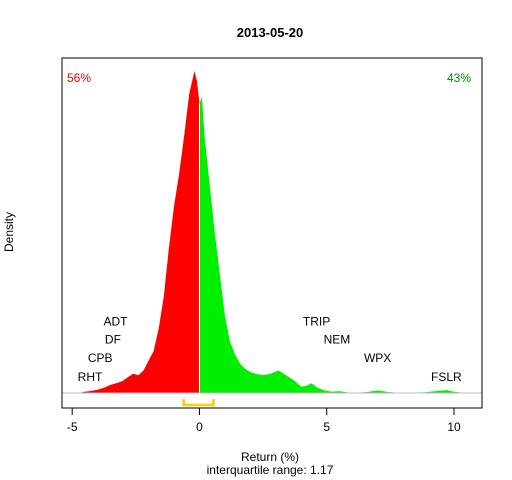 This screenshot has height=480, width=512. Describe the element at coordinates (454, 427) in the screenshot. I see `x-tick-label: 10` at that location.